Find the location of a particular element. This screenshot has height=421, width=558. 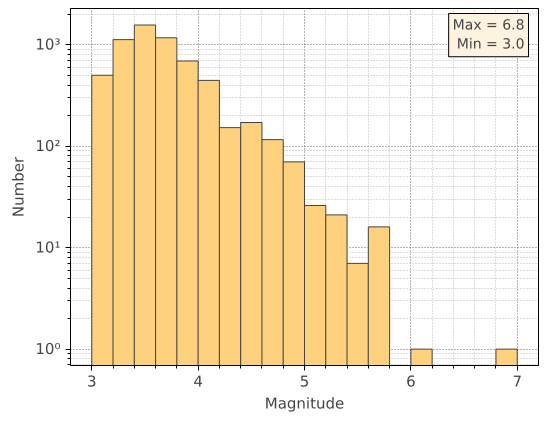

y-tick-label: 10¹ is located at coordinates (48, 247).